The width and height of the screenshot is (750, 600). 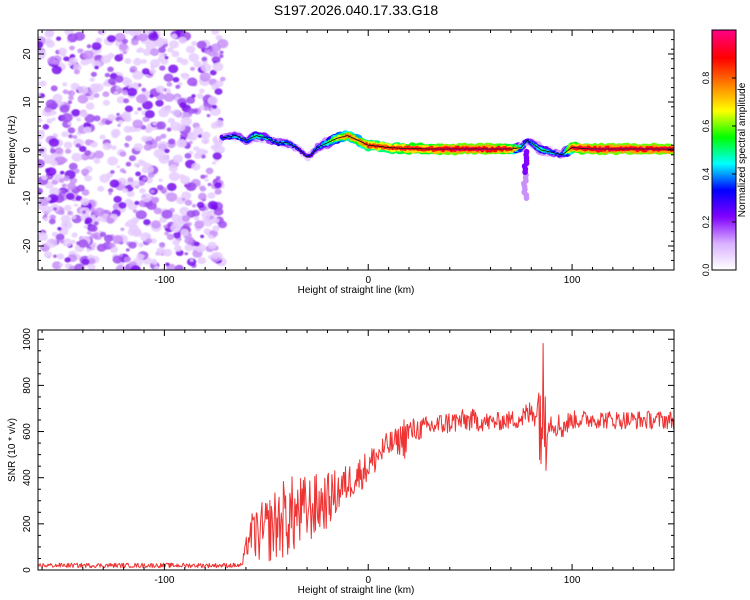 I want to click on y-tick-label: 1000, so click(x=27, y=339).